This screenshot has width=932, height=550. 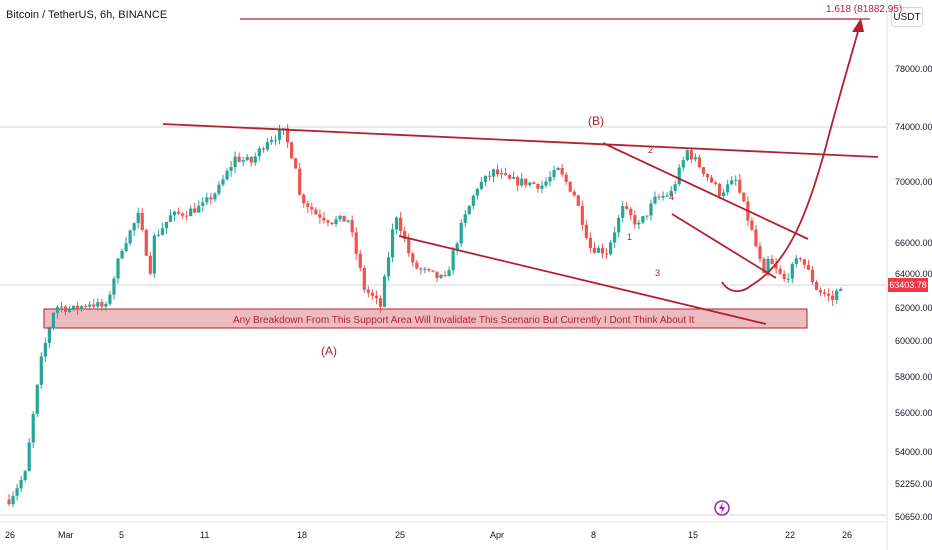 What do you see at coordinates (705, 191) in the screenshot?
I see `upper-channel-line` at bounding box center [705, 191].